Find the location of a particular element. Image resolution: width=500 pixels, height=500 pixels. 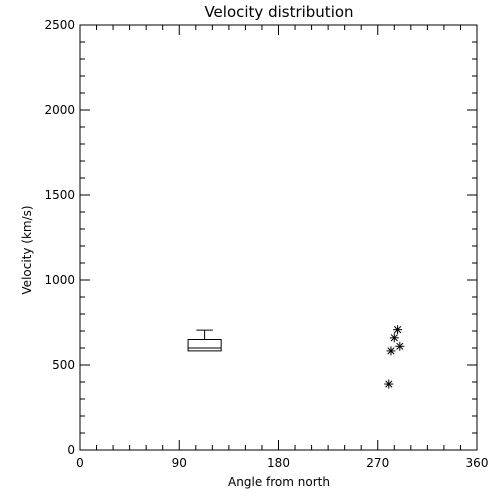

y-tick-label: 500 is located at coordinates (63, 365).